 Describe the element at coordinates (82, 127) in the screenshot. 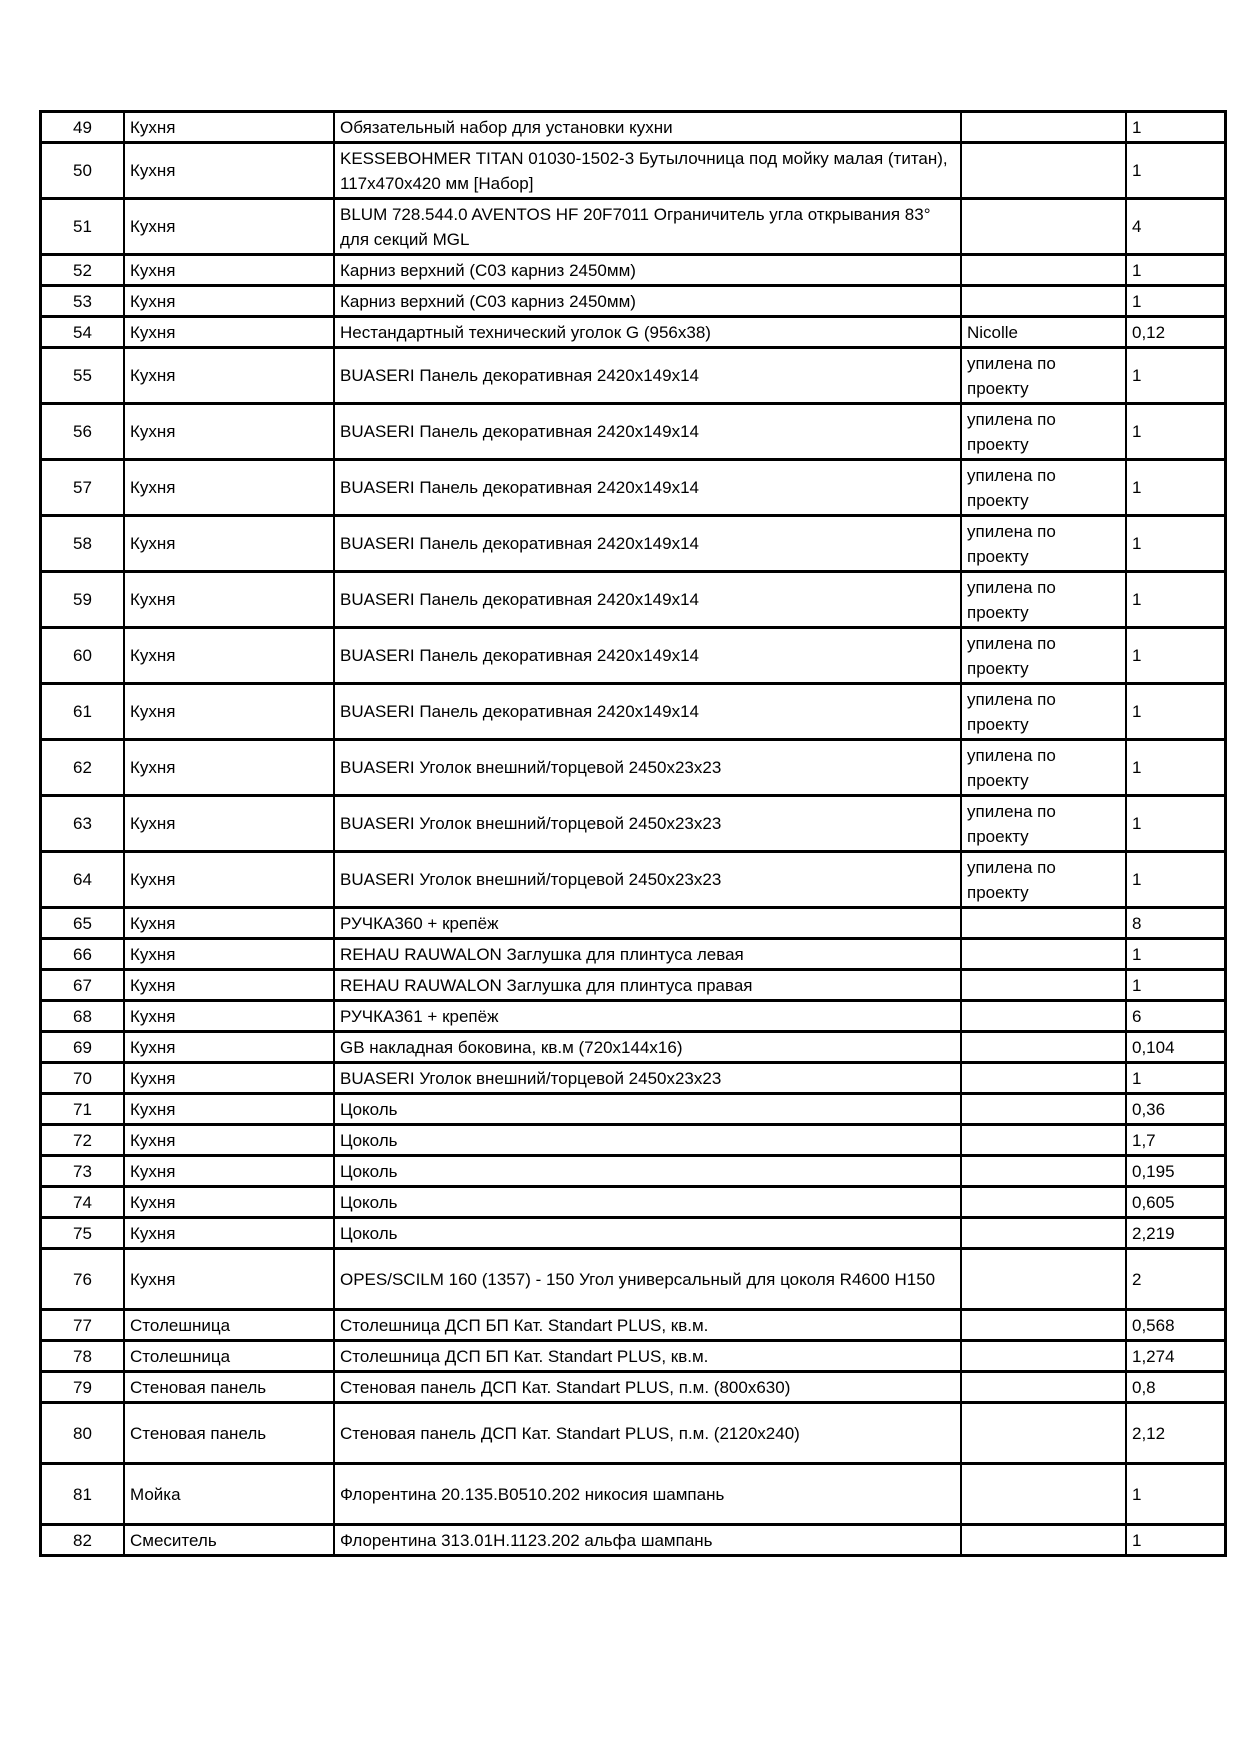

I see `cell-row-number: 49` at that location.